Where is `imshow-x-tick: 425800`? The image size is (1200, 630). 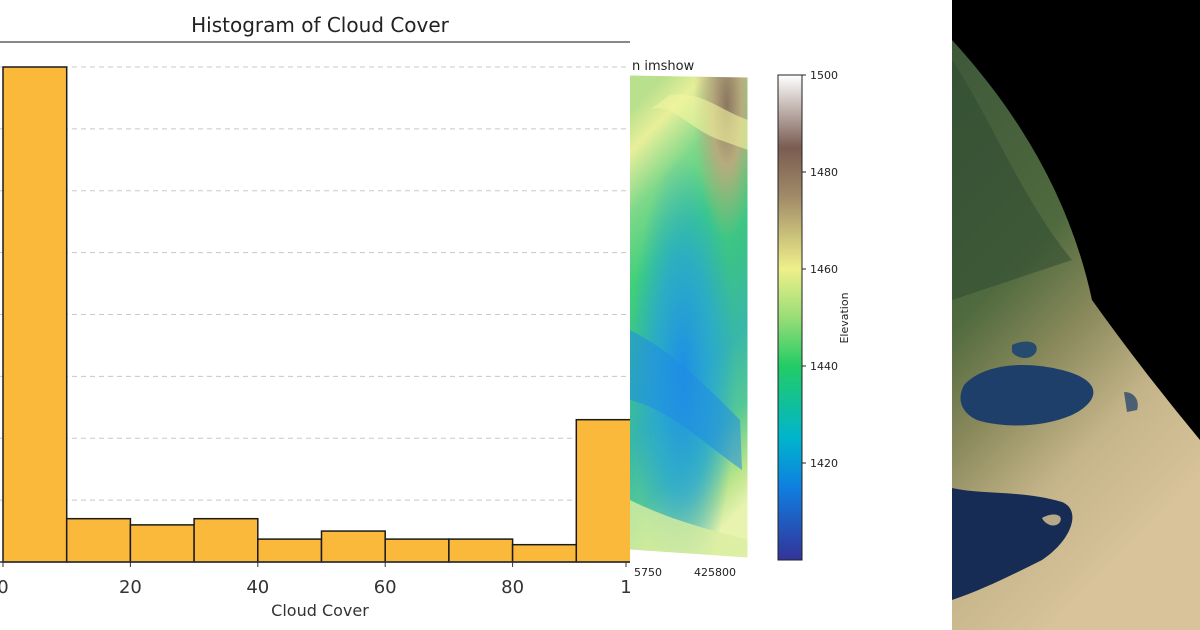
imshow-x-tick: 425800 is located at coordinates (715, 572).